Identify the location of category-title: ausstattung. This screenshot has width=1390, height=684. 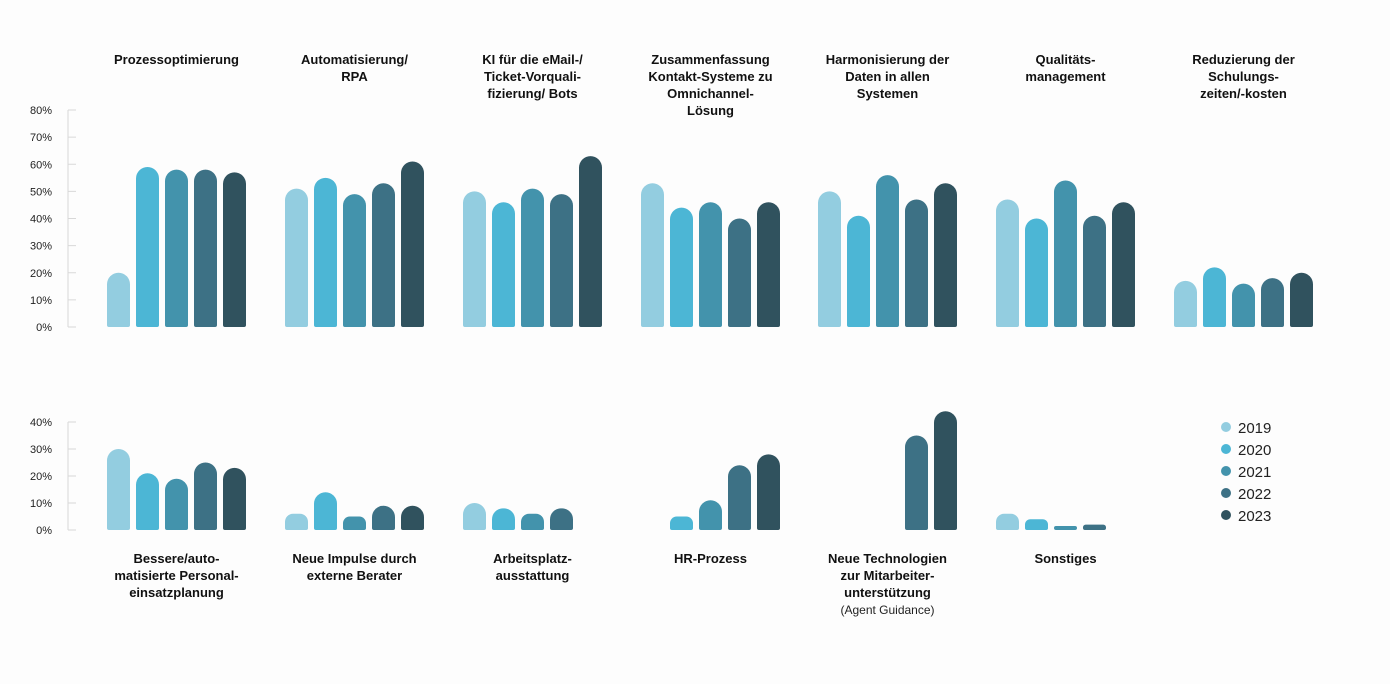
(533, 575).